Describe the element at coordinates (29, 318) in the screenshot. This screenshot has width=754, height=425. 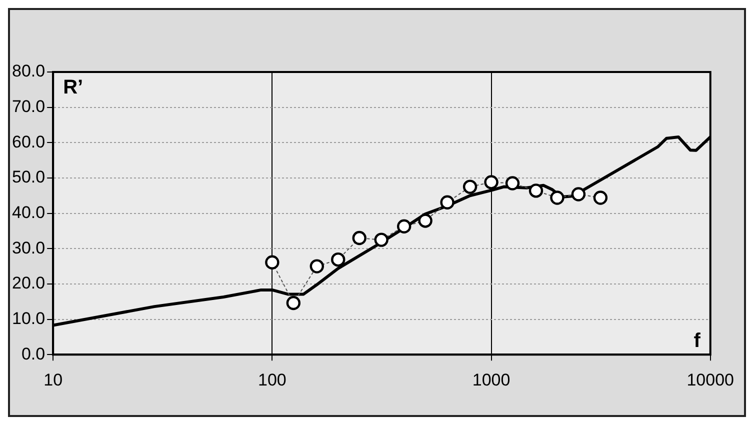
I see `y-tick-label: 10.0` at that location.